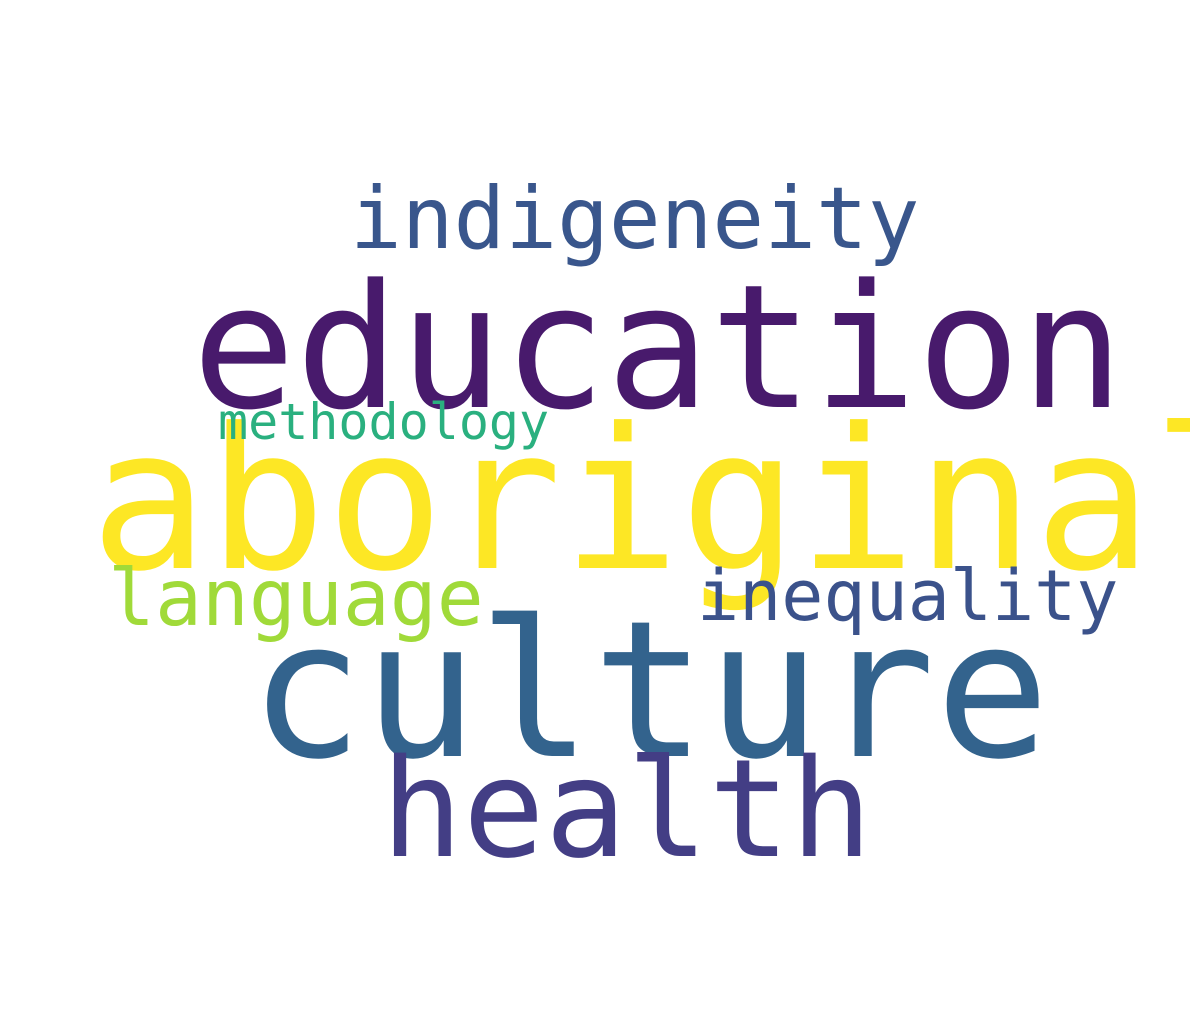 The height and width of the screenshot is (1028, 1190). I want to click on word-indigeneity: indigeneity, so click(635, 219).